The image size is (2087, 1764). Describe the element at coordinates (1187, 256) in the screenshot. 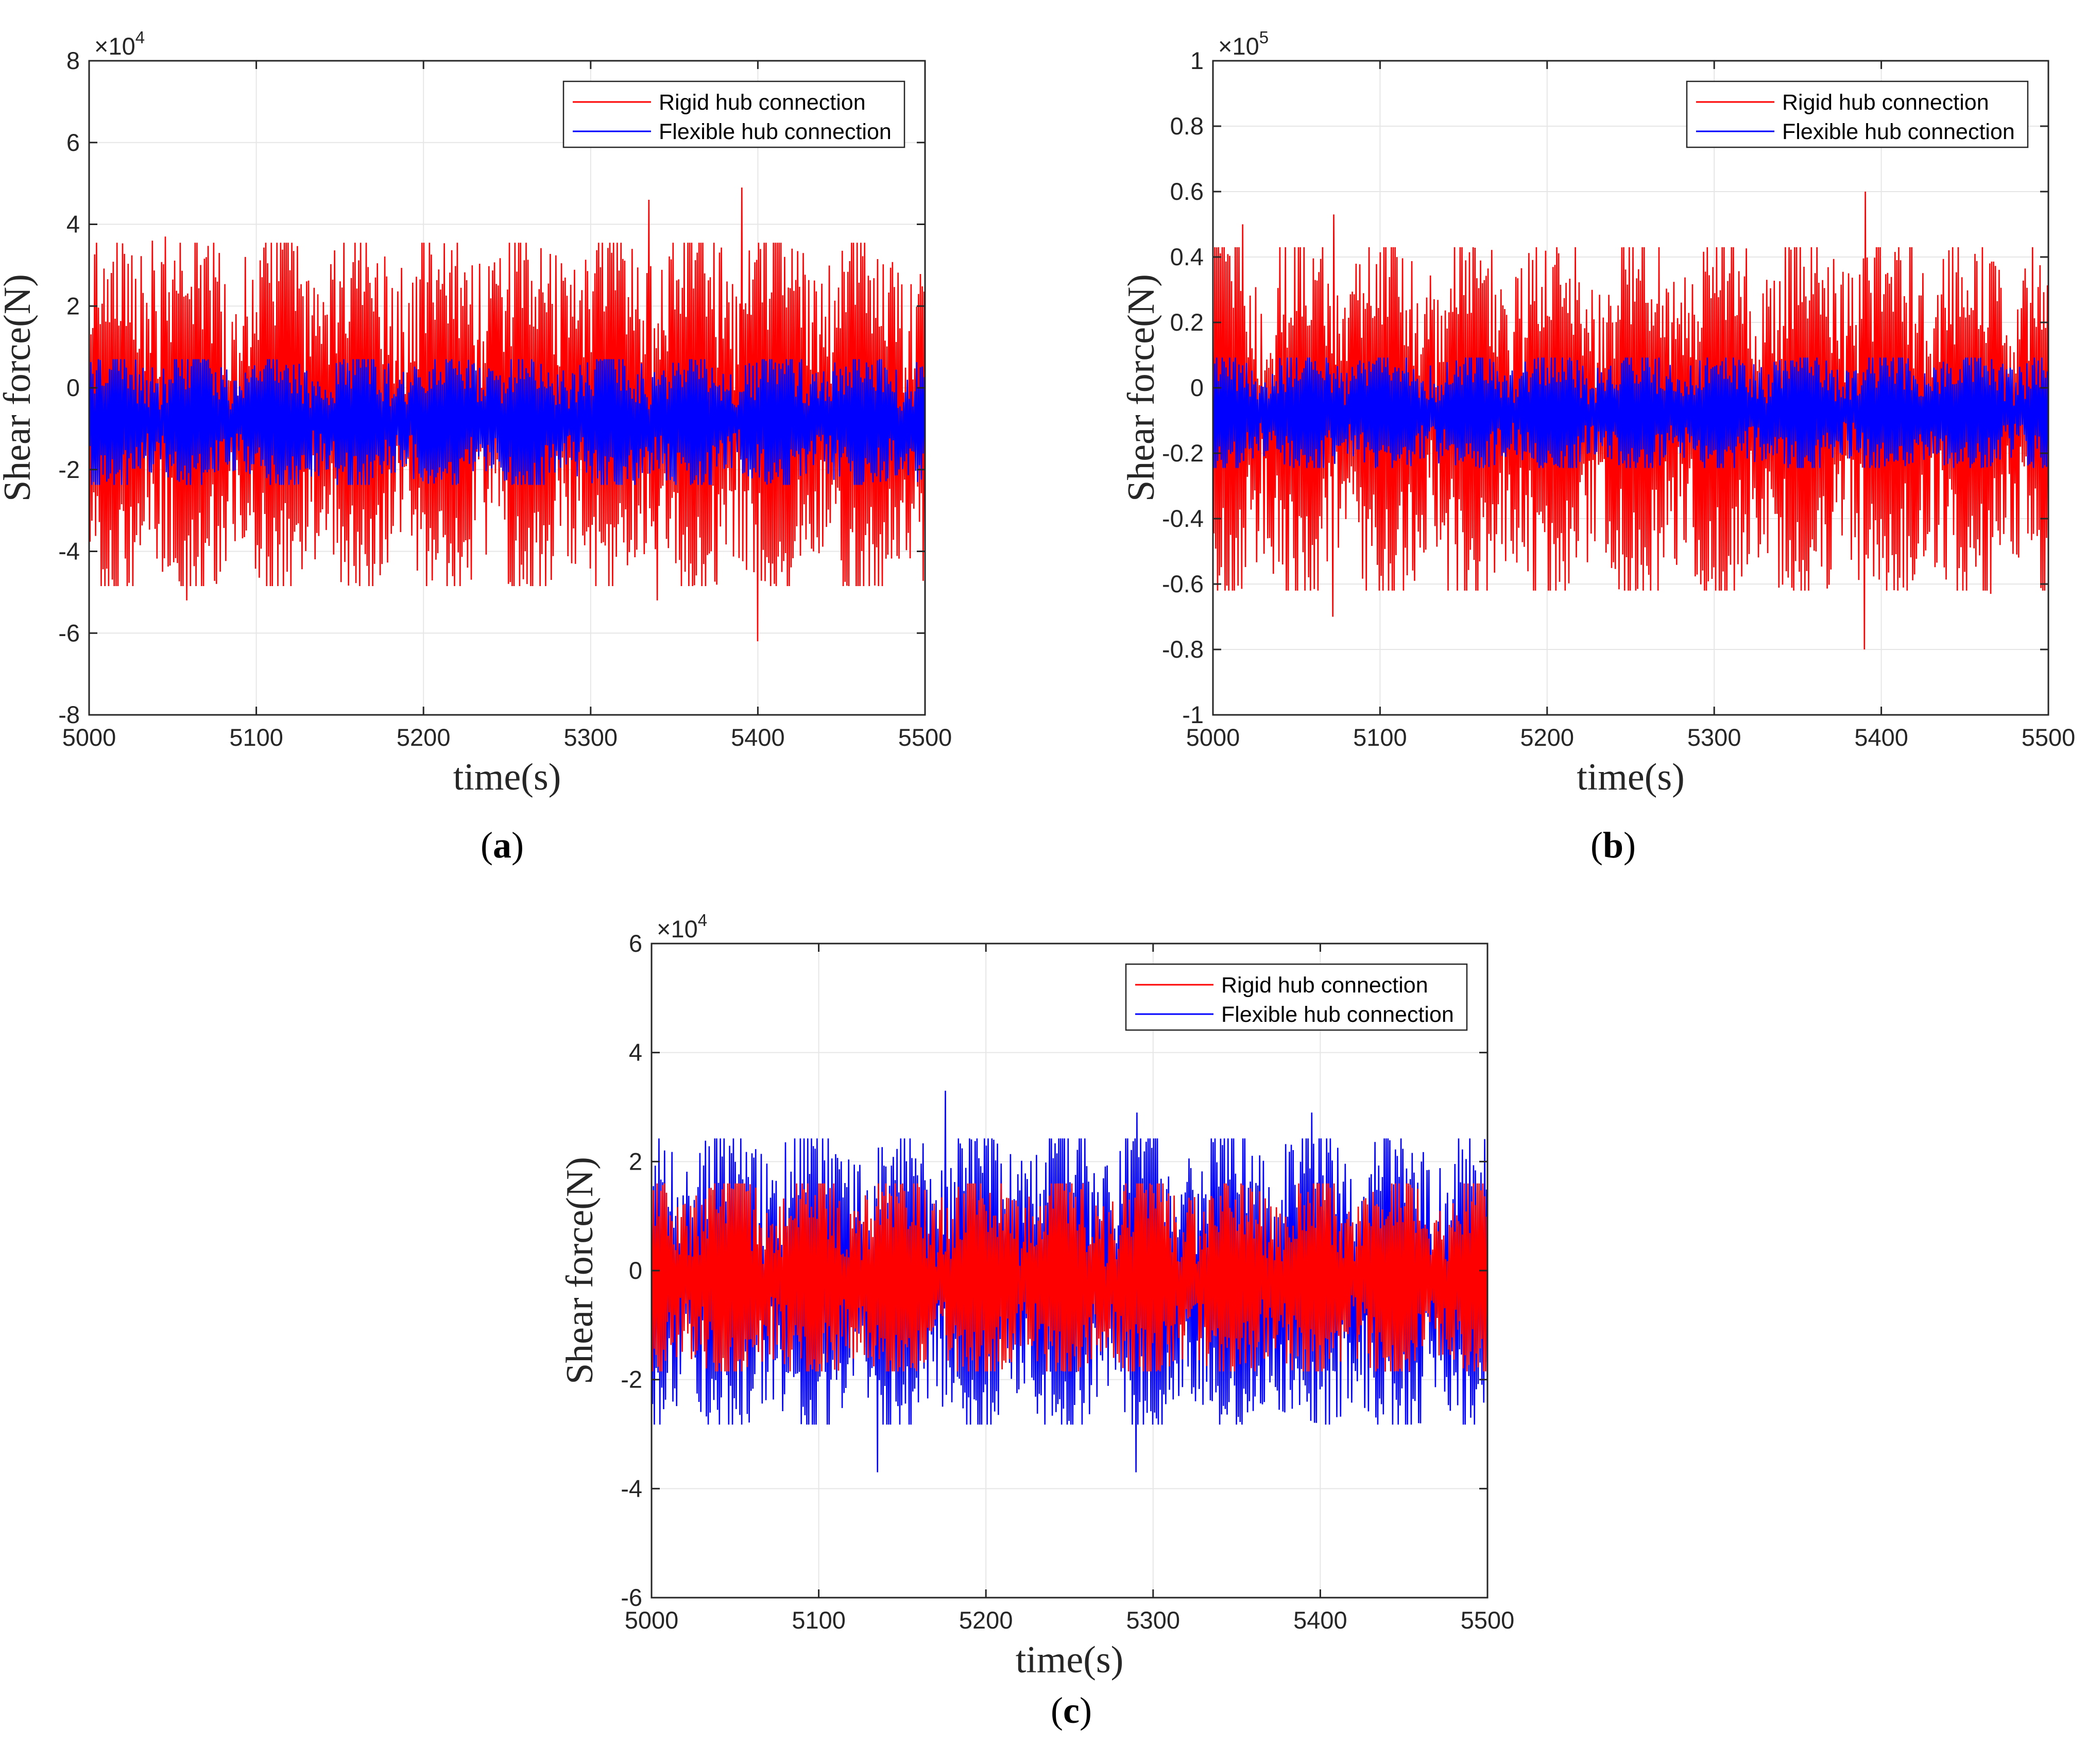

I see `y-tick-label: 0.4` at that location.